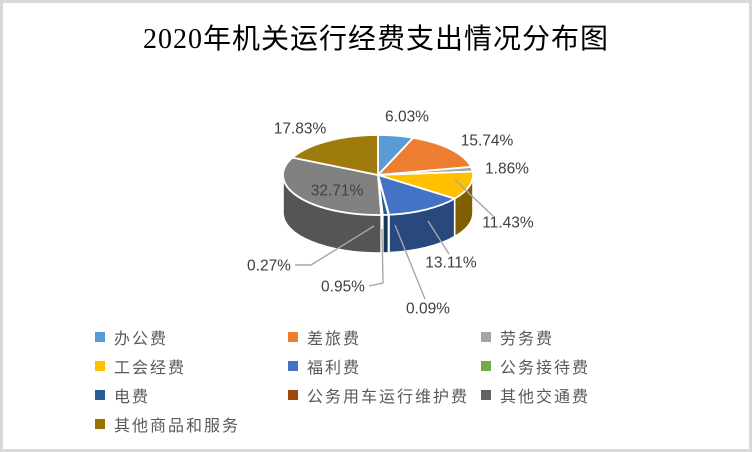  Describe the element at coordinates (388, 397) in the screenshot. I see `legend-label: 公务用车运行维护费` at that location.